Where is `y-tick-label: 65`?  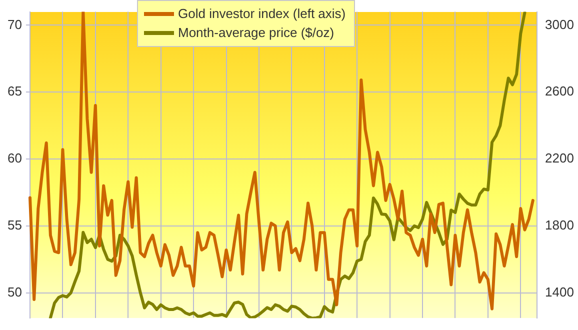 y-tick-label: 65 is located at coordinates (15, 91).